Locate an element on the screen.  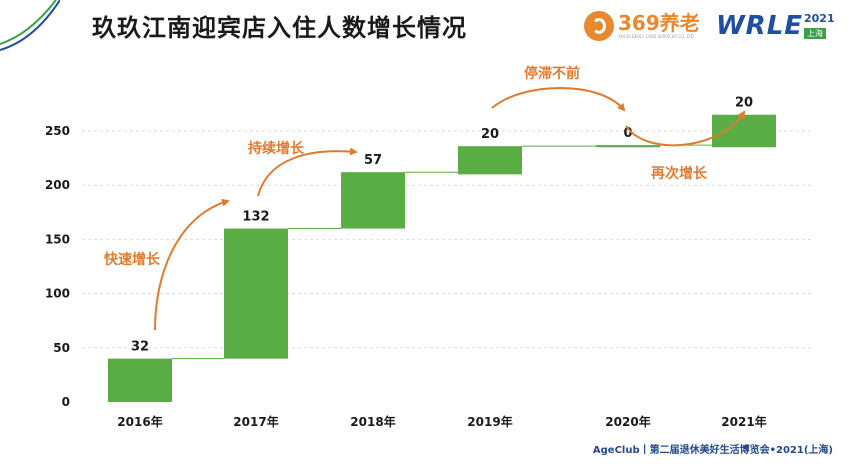
y-tick-label: 100 is located at coordinates (57, 294).